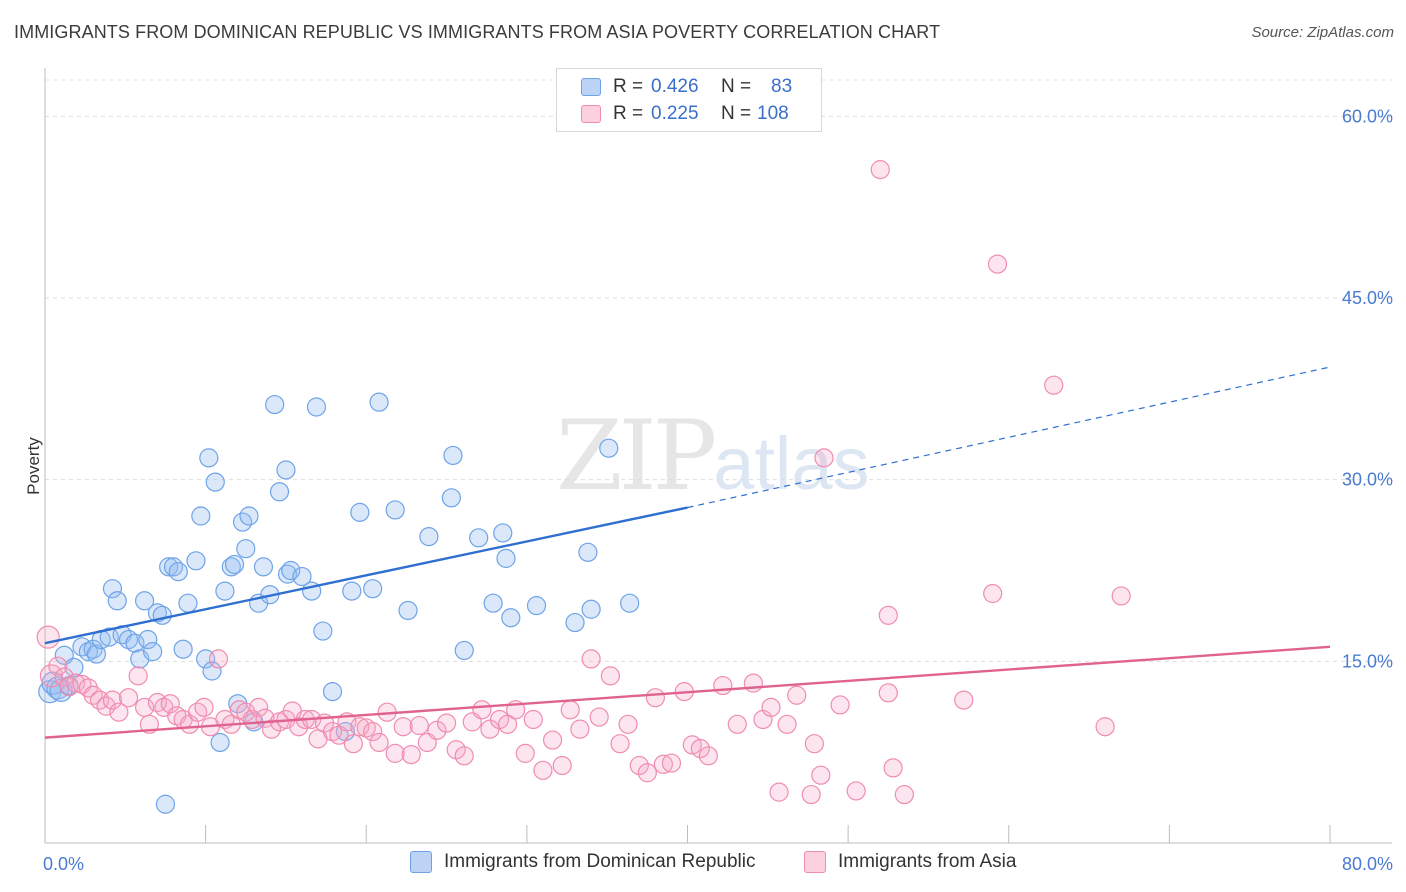 The image size is (1406, 892). What do you see at coordinates (1367, 864) in the screenshot?
I see `x-tick-label: 80.0%` at bounding box center [1367, 864].